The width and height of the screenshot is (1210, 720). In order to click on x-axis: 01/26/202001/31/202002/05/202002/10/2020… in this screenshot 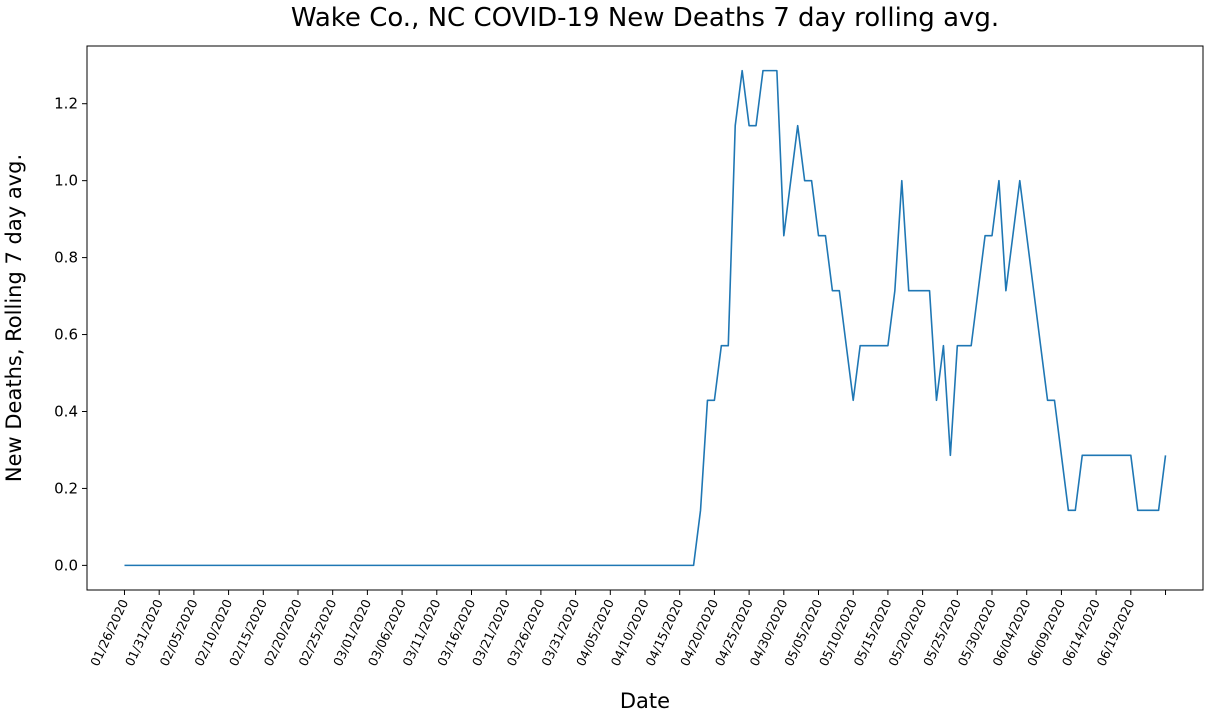, I will do `click(627, 629)`.